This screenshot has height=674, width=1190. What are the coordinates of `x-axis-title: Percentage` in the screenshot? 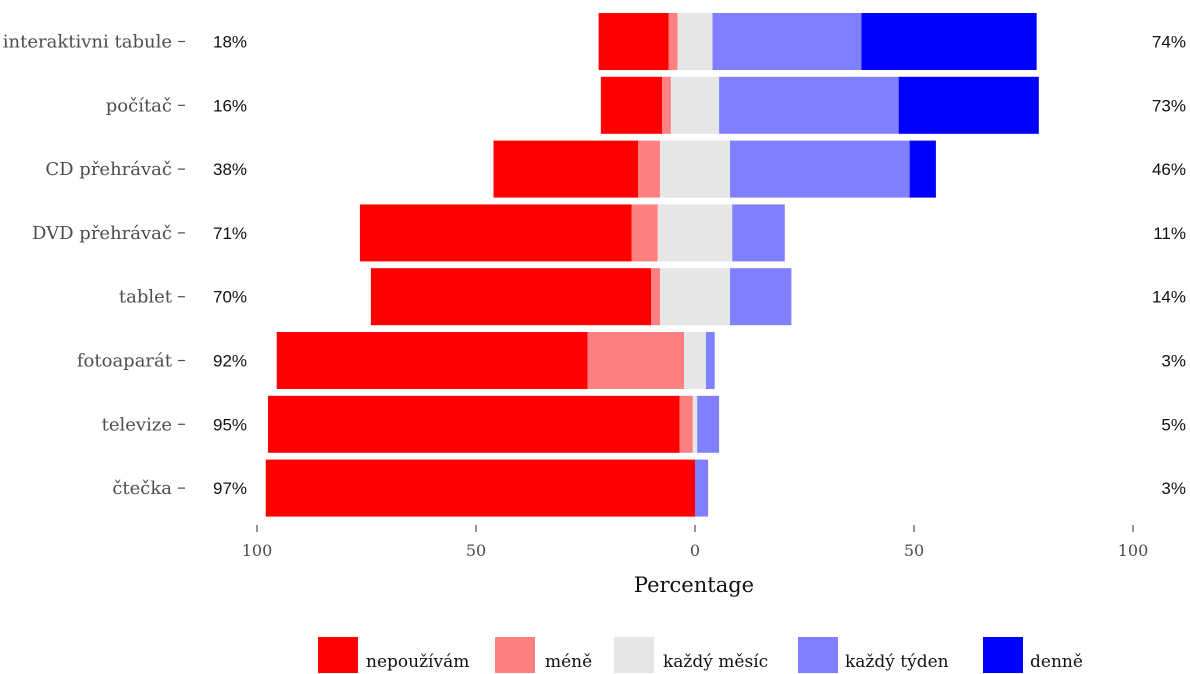 It's located at (694, 585).